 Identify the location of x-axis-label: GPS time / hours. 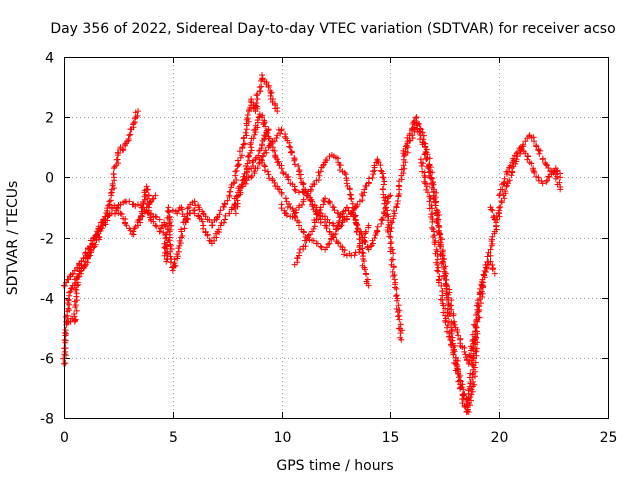
(334, 466).